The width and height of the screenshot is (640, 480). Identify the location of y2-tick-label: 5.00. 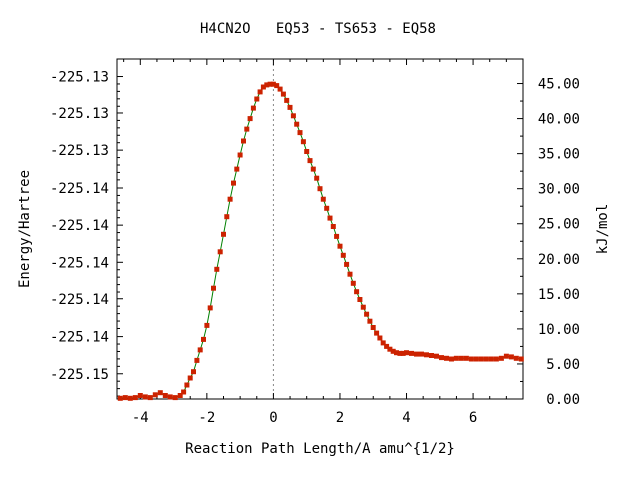
(563, 365).